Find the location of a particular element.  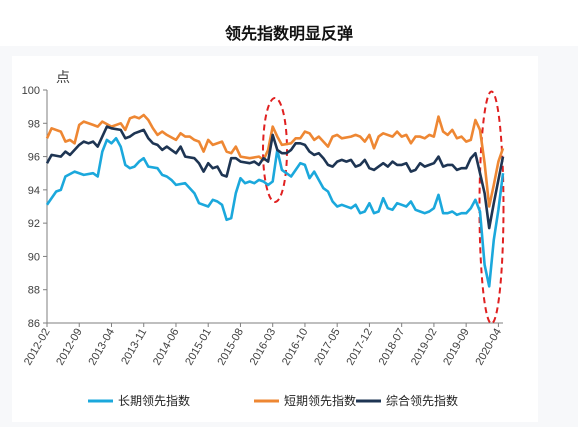

y-tick-label: 92 is located at coordinates (34, 224).